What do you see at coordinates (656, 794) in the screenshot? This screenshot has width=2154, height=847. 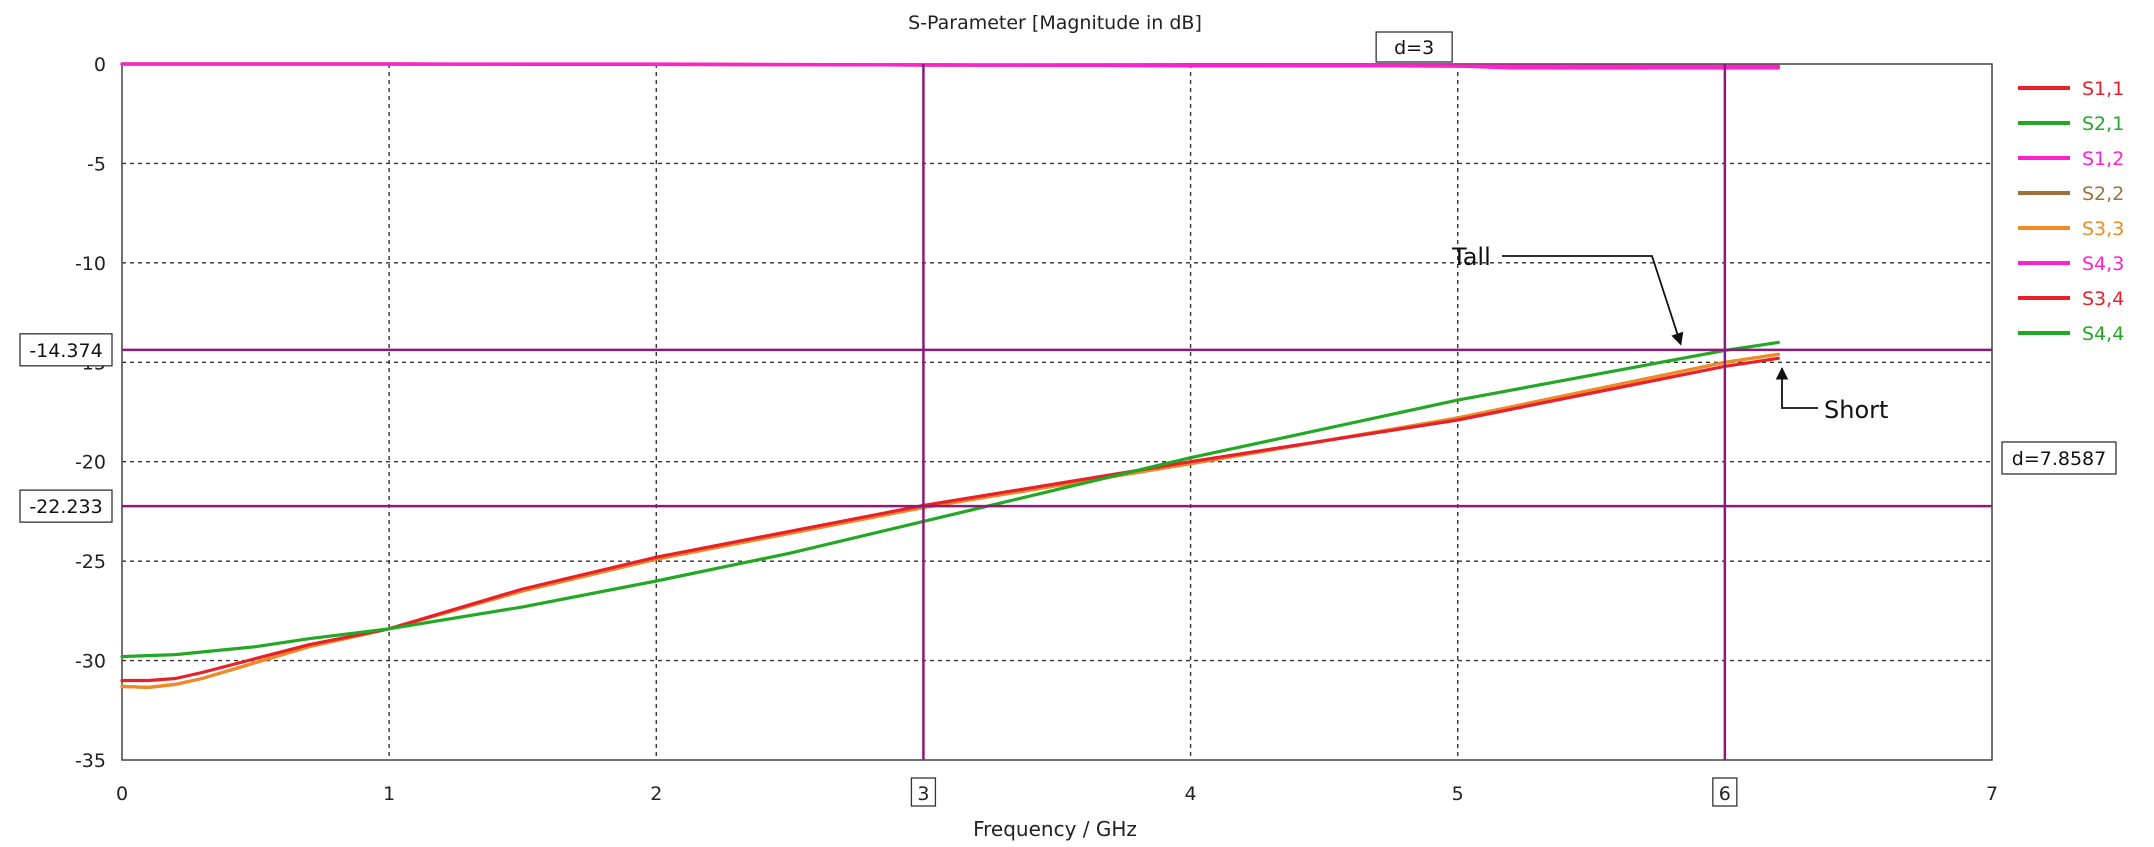 I see `x-tick-label: 2` at bounding box center [656, 794].